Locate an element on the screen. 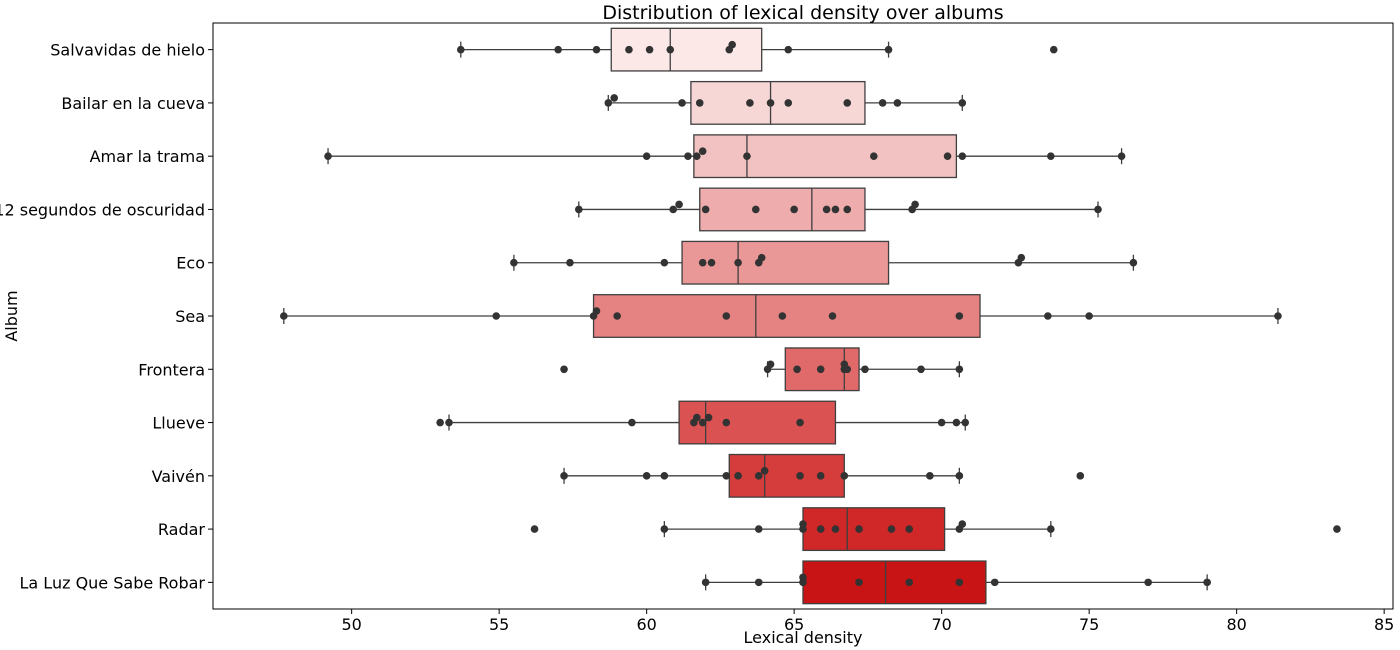 The image size is (1400, 650). y-tick-label: Llueve is located at coordinates (178, 423).